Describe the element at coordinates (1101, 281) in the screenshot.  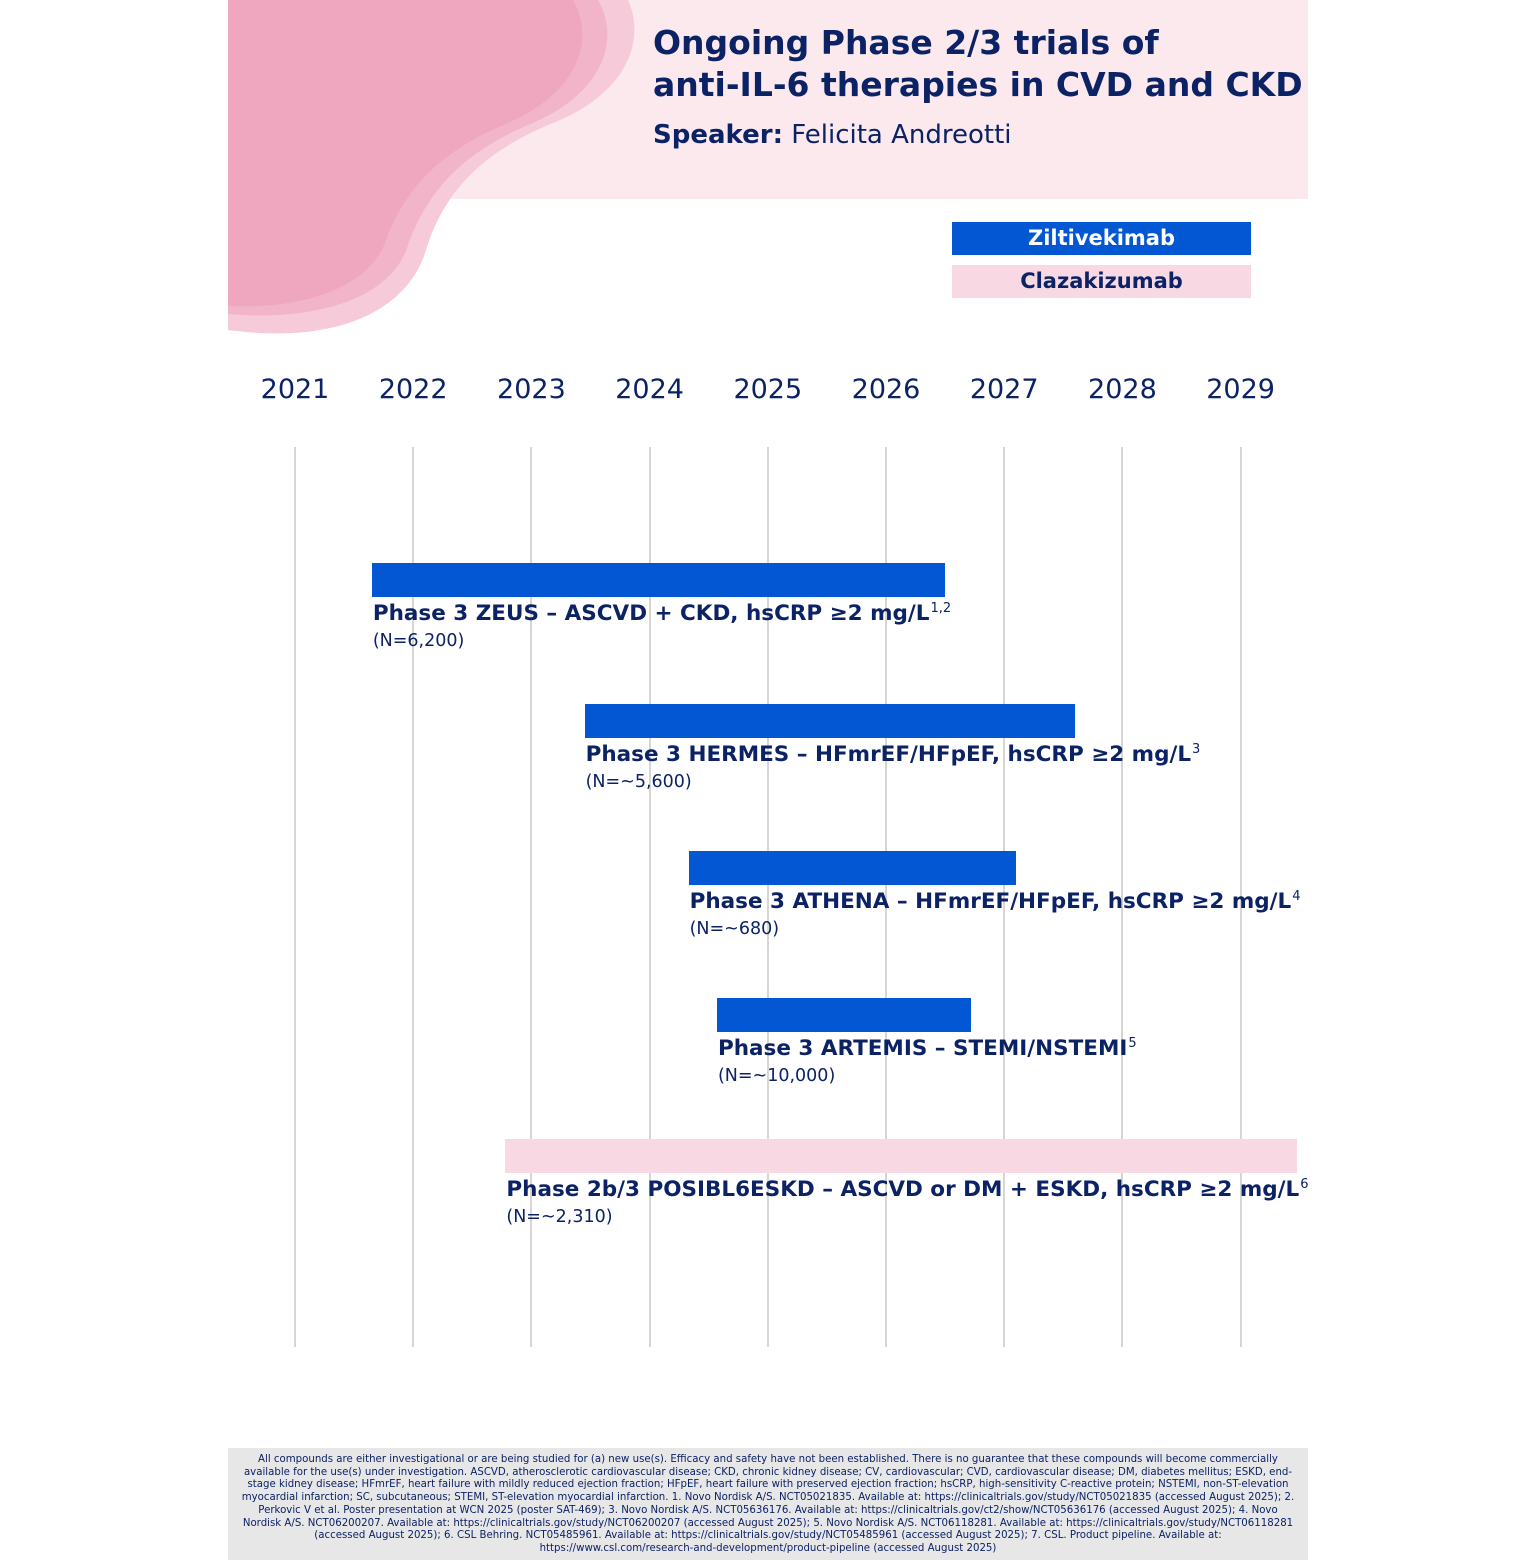
I see `legend-clazakizumab: Clazakizumab` at that location.